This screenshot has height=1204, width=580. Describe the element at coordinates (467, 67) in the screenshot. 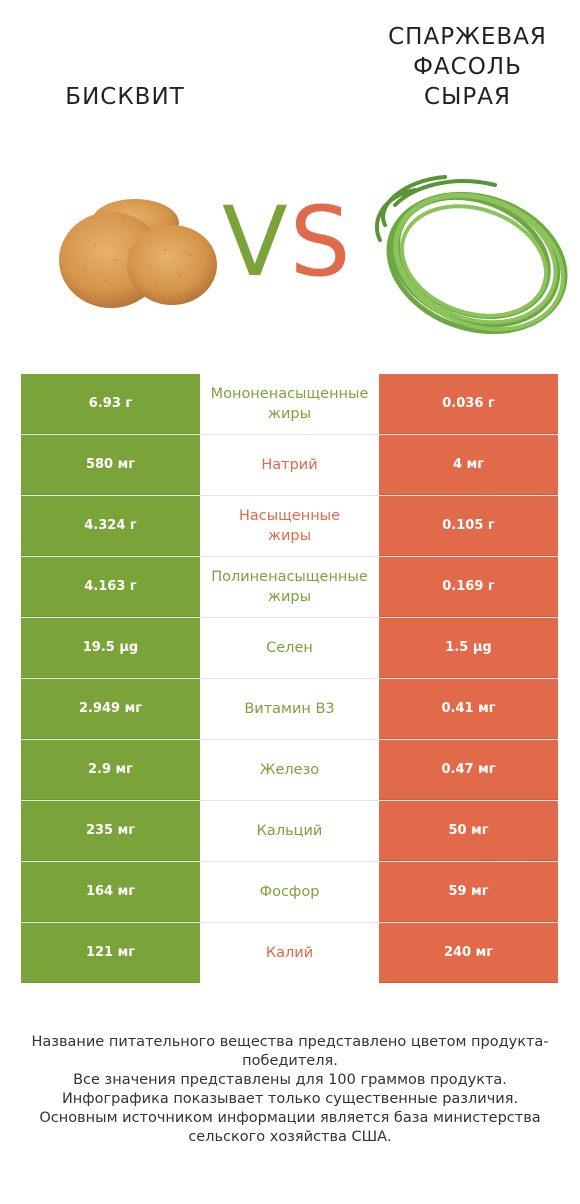

I see `right-product-title: СПАРЖЕВАЯ ФАСОЛЬ СЫРАЯ` at that location.